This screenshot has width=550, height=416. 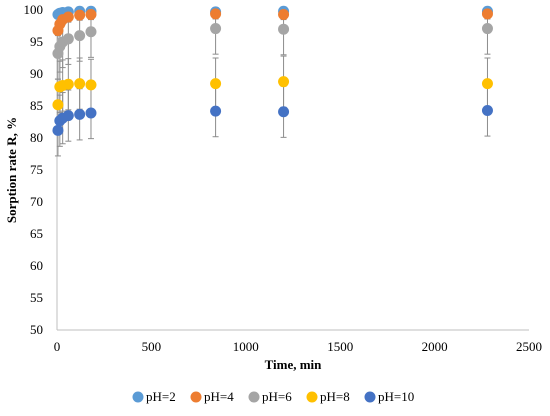 What do you see at coordinates (161, 396) in the screenshot?
I see `legend-label: pH=2` at bounding box center [161, 396].